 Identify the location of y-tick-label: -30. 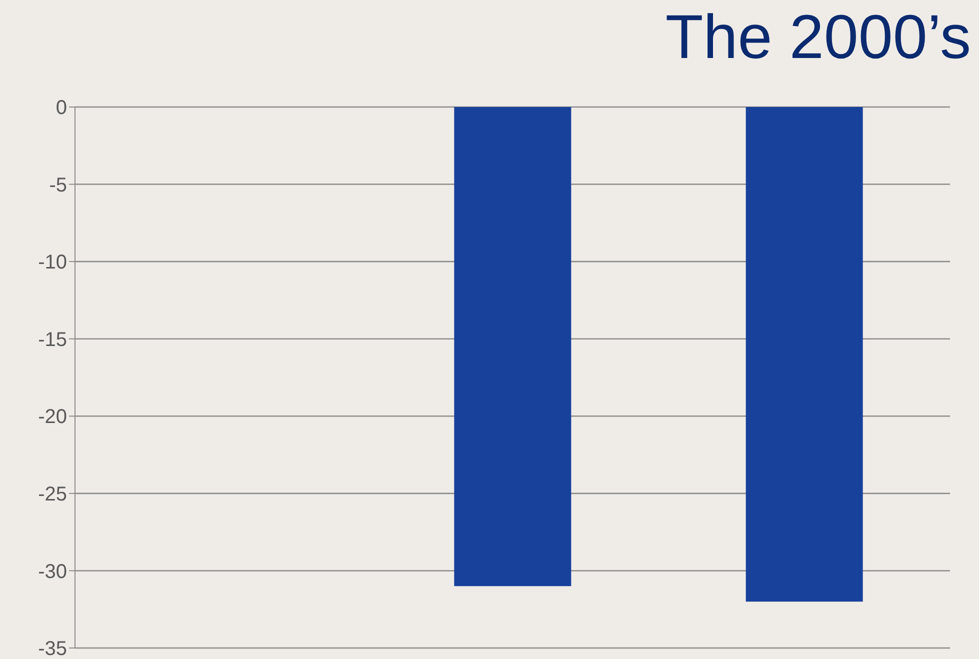
(52, 571).